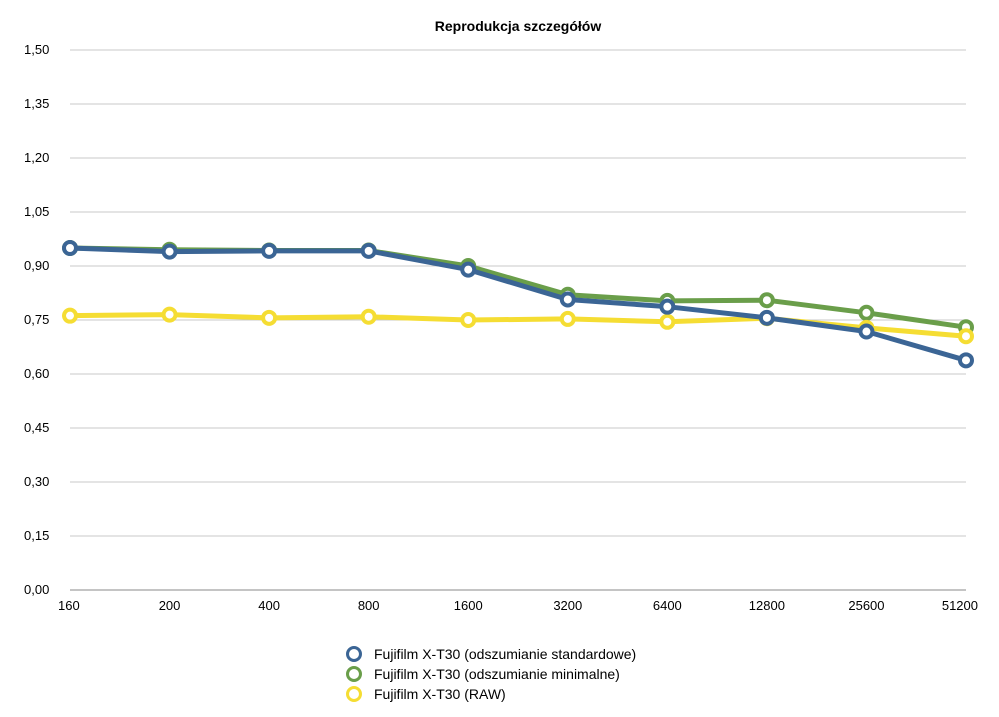  Describe the element at coordinates (518, 605) in the screenshot. I see `x-tick-labels: 160 200 400 800 1600 3200 6400 12800 25600 51200` at that location.